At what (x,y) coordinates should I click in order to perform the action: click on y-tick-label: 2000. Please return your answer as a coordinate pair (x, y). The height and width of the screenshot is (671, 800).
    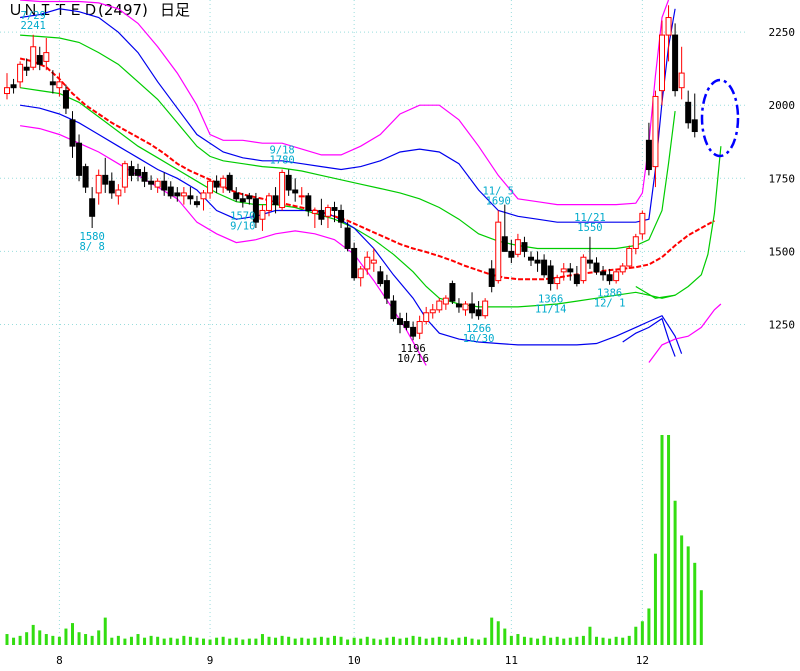
    Looking at the image, I should click on (782, 105).